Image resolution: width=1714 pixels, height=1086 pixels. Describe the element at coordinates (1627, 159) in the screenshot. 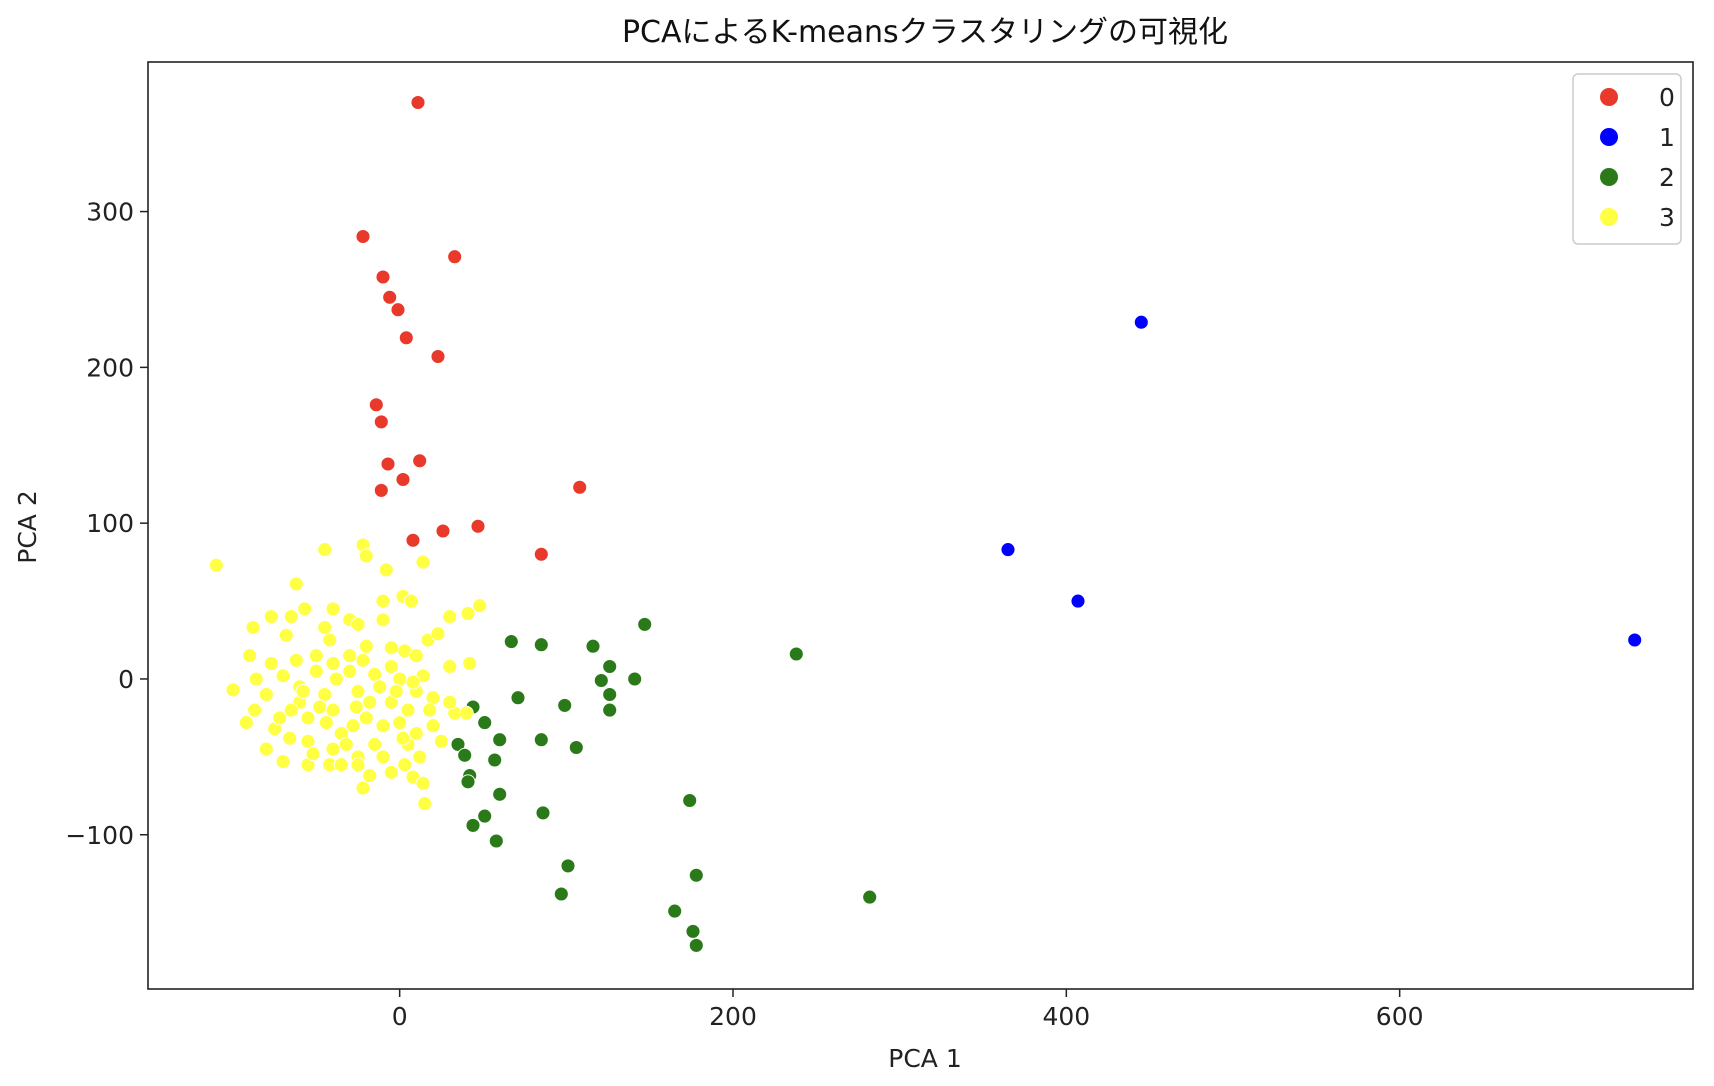

I see `legend: 0 1 2 3` at that location.